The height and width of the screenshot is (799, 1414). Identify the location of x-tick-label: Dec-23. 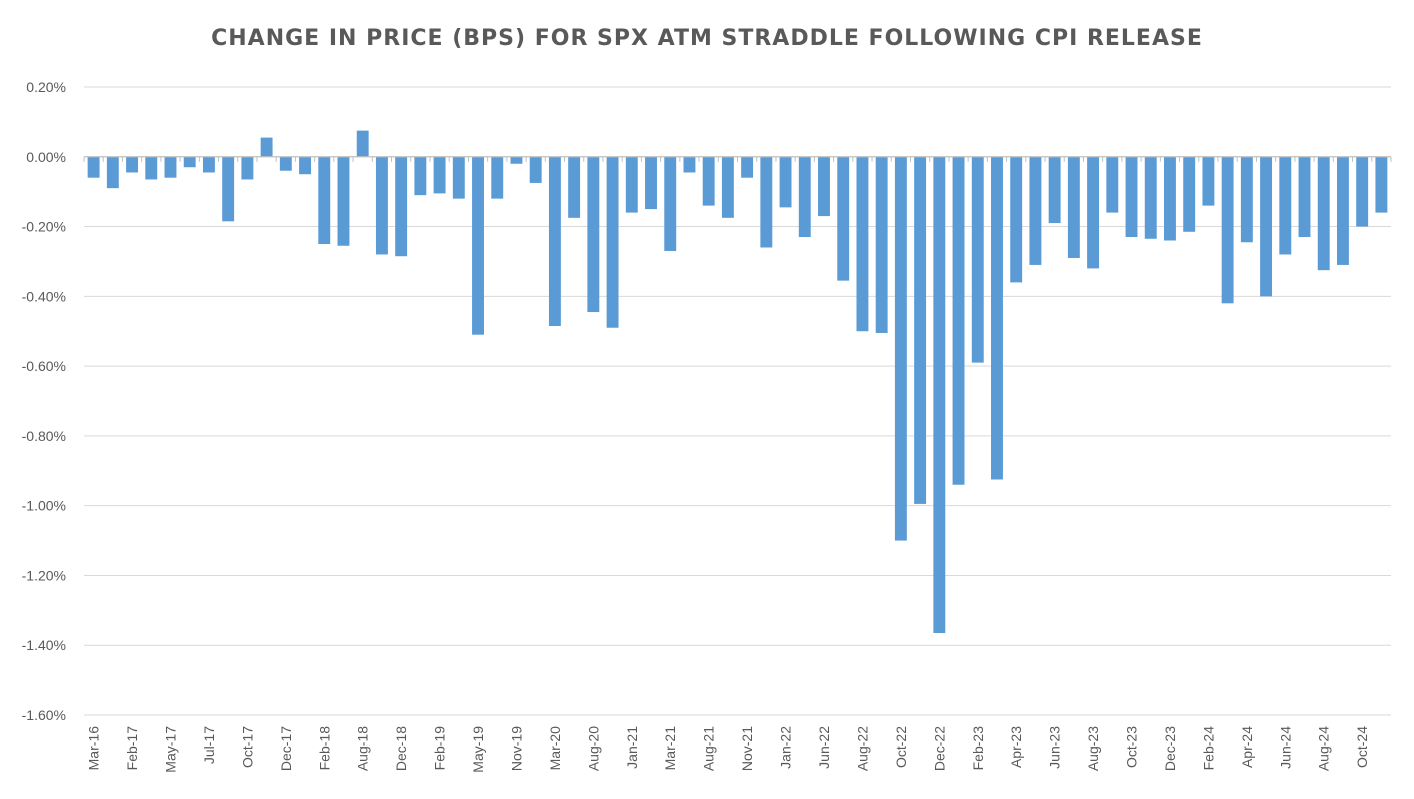
(1170, 748).